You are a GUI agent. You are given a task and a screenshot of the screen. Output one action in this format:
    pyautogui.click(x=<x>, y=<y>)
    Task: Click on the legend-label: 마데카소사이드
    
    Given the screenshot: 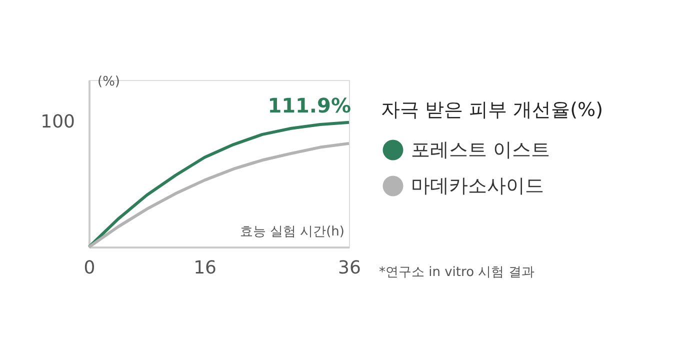 What is the action you would take?
    pyautogui.click(x=477, y=186)
    